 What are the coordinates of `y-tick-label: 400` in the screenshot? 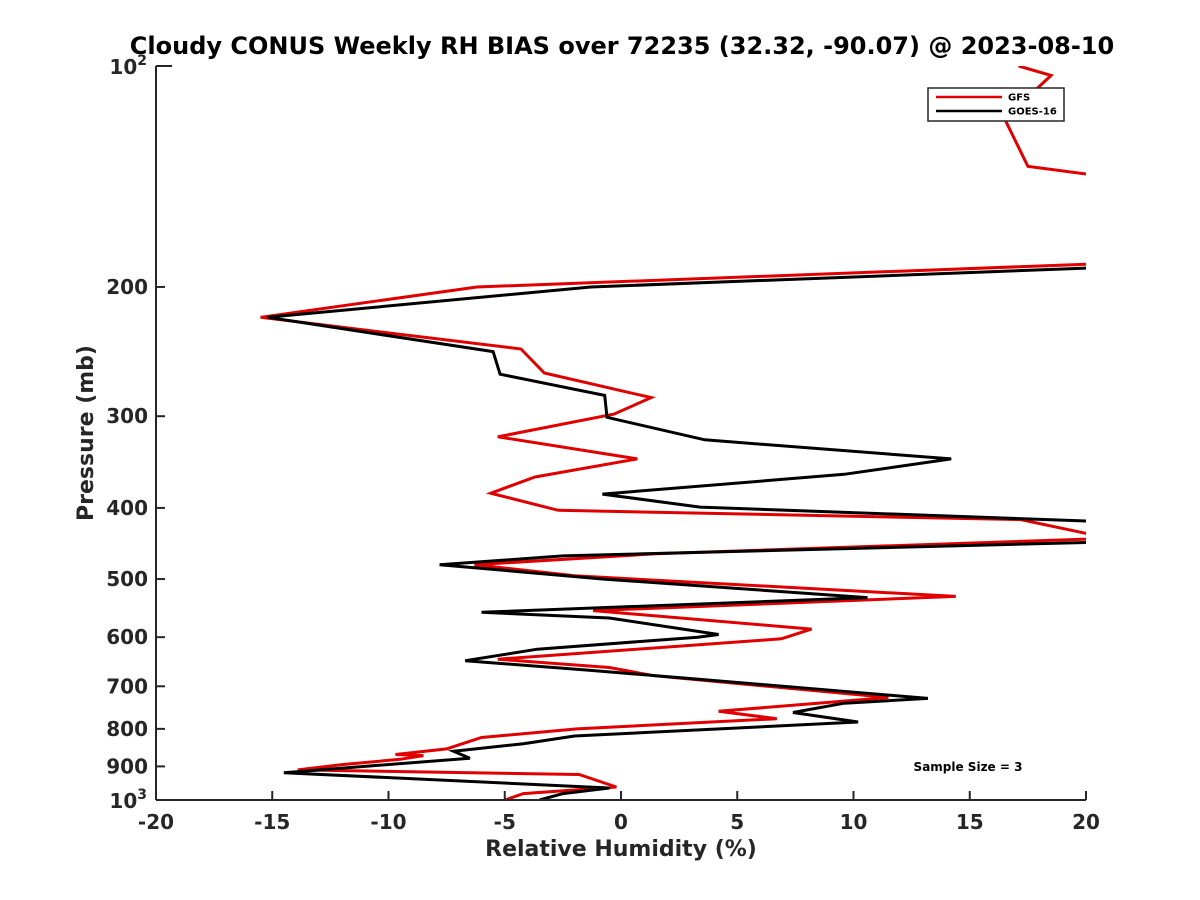 It's located at (127, 508).